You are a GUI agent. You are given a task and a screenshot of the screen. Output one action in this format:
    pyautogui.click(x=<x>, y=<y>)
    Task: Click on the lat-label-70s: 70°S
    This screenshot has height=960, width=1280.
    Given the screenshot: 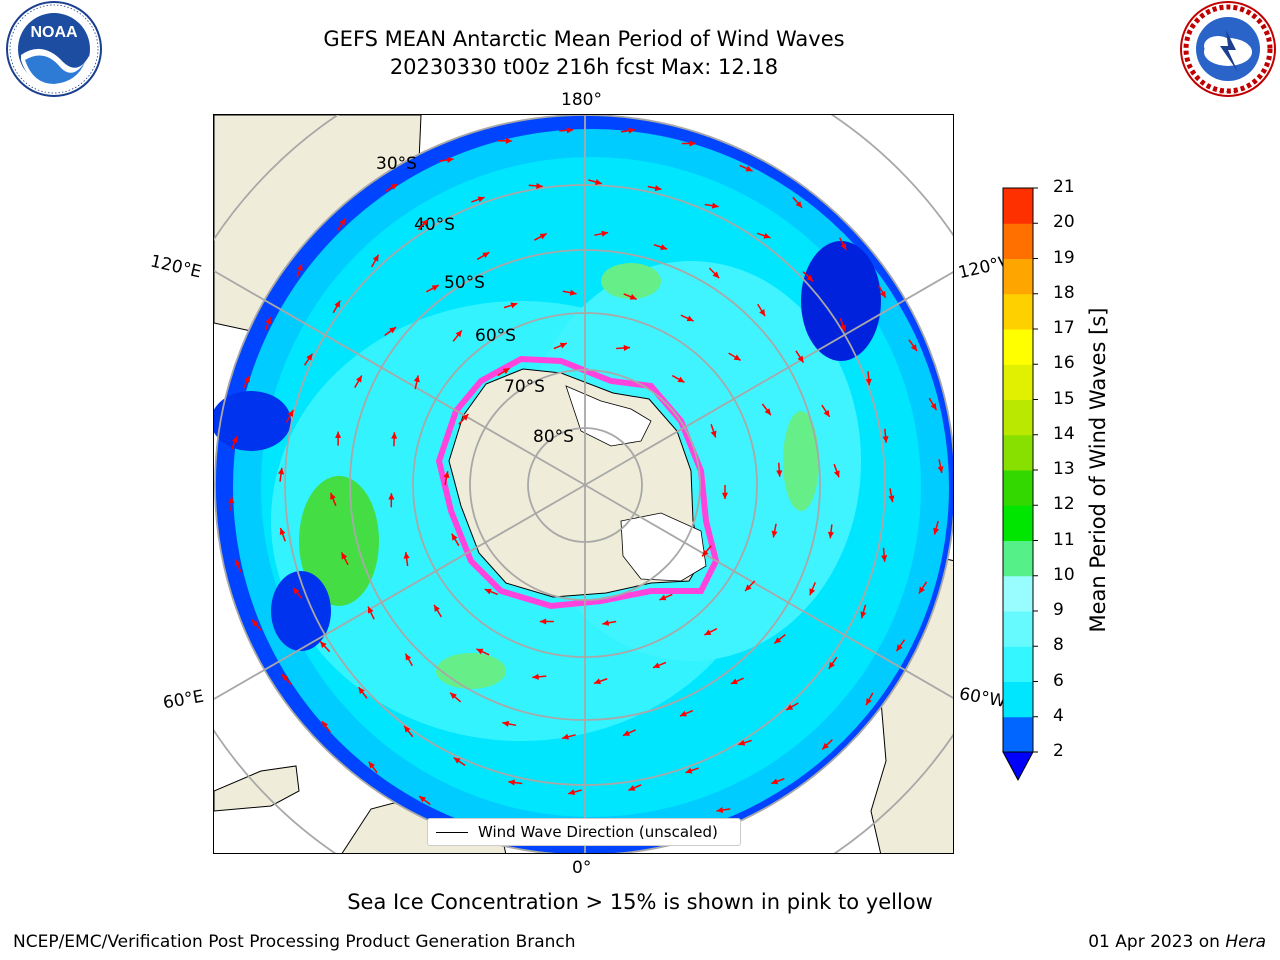 What is the action you would take?
    pyautogui.click(x=524, y=387)
    